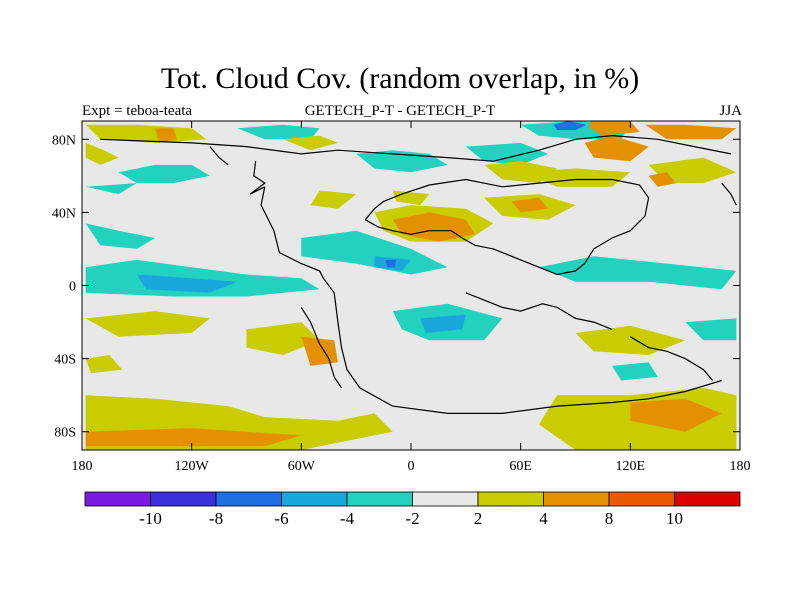  I want to click on y-tick-label: 0, so click(72, 287).